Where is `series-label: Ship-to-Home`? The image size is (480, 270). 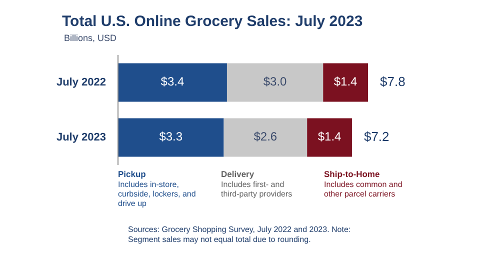
series-label: Ship-to-Home is located at coordinates (352, 174).